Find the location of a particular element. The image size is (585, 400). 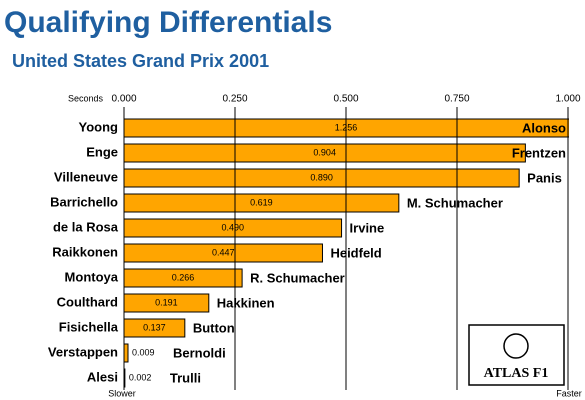

x-tick-label: 0.000 is located at coordinates (123, 99).